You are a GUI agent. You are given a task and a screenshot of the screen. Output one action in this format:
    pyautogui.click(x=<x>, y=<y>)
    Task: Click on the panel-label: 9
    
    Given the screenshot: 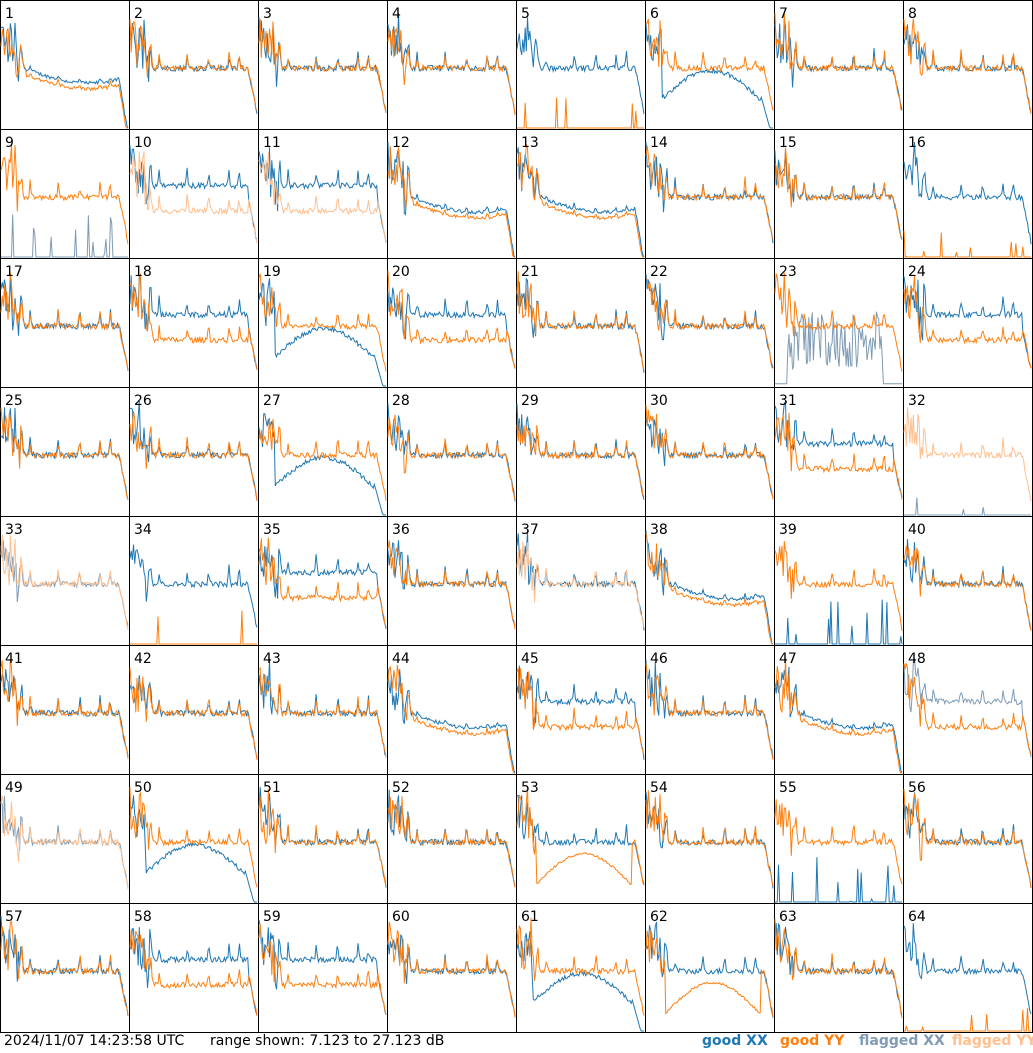 What is the action you would take?
    pyautogui.click(x=9, y=143)
    